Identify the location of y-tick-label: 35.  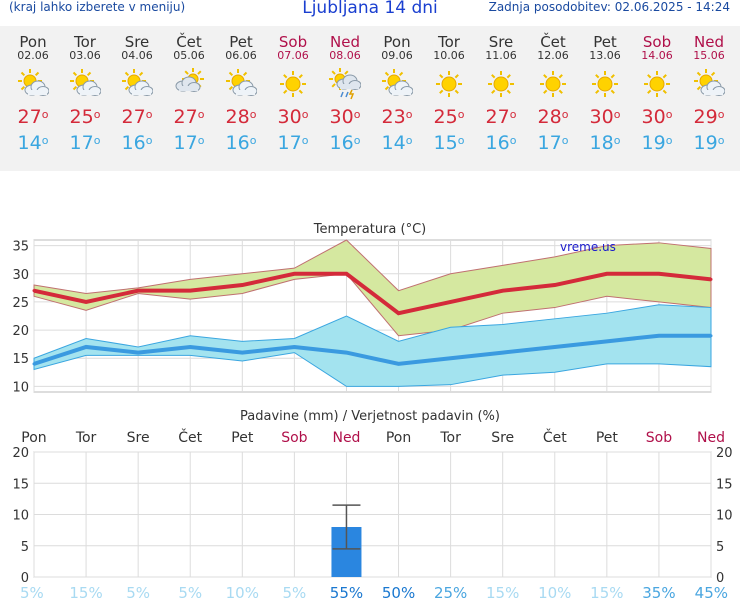
(20, 247).